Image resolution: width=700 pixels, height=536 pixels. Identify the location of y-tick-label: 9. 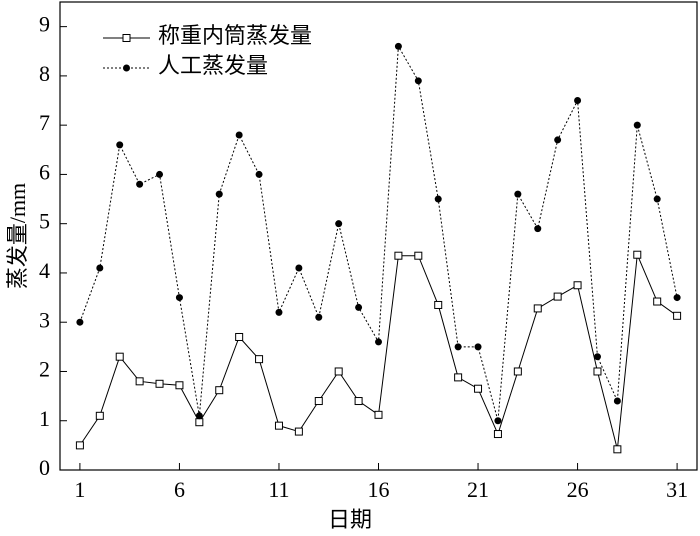
(44, 24).